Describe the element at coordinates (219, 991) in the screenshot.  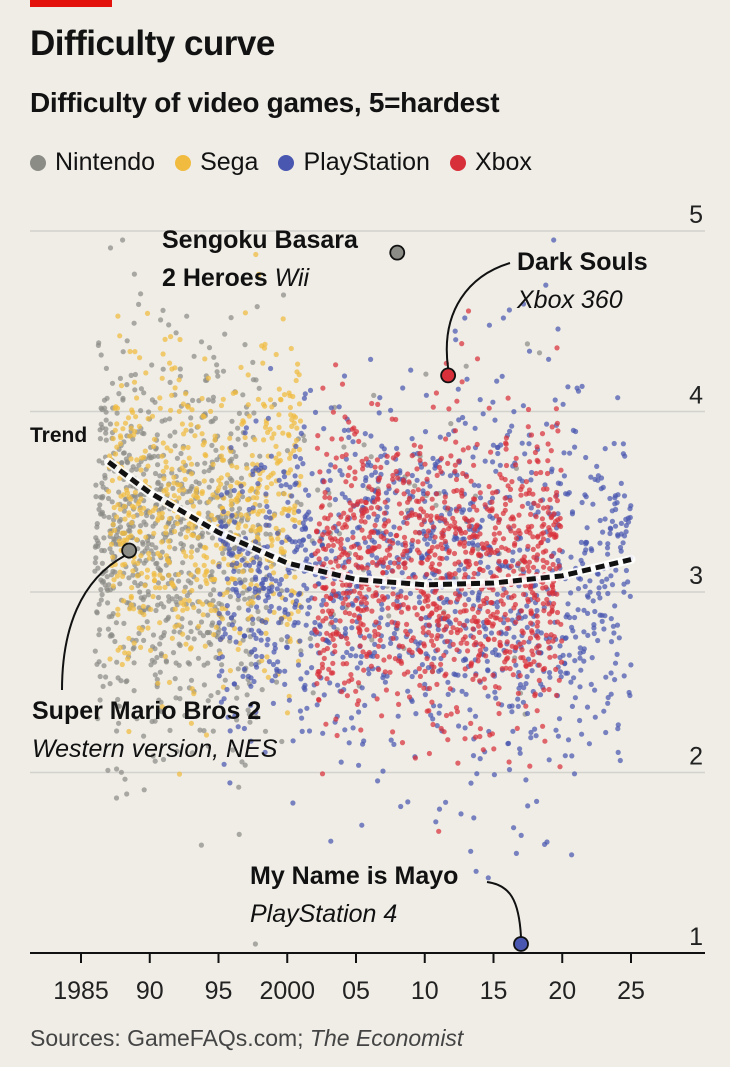
I see `x-tick-label-1995: 95` at that location.